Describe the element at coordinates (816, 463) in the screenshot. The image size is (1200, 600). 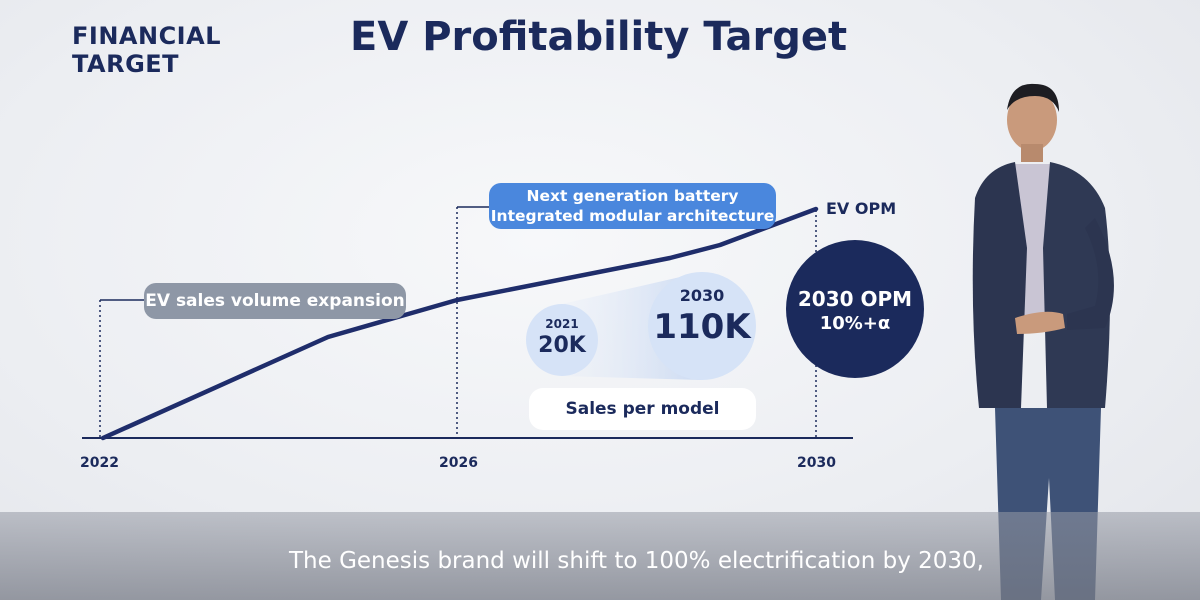
I see `x-tick-2030: 2030` at that location.